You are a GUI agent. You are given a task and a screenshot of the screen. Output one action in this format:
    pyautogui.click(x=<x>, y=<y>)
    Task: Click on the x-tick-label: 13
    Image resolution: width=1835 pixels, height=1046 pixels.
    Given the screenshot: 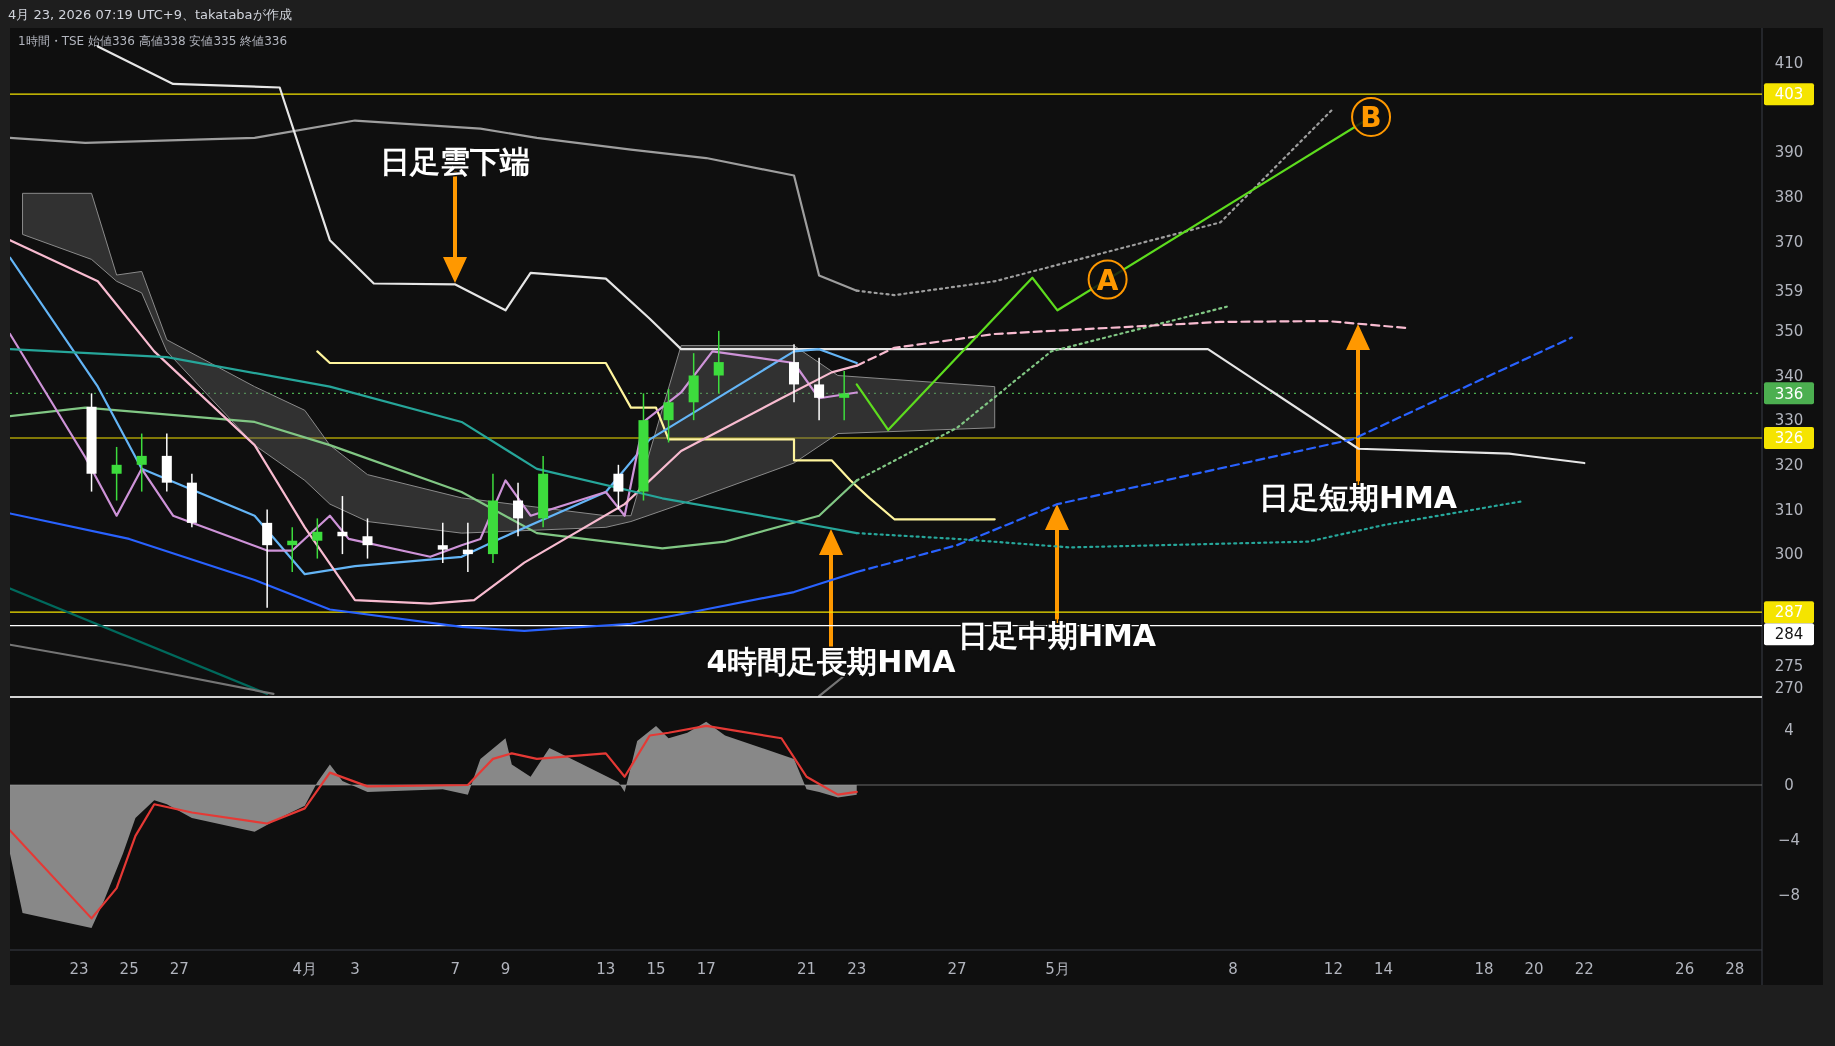 What is the action you would take?
    pyautogui.click(x=606, y=969)
    